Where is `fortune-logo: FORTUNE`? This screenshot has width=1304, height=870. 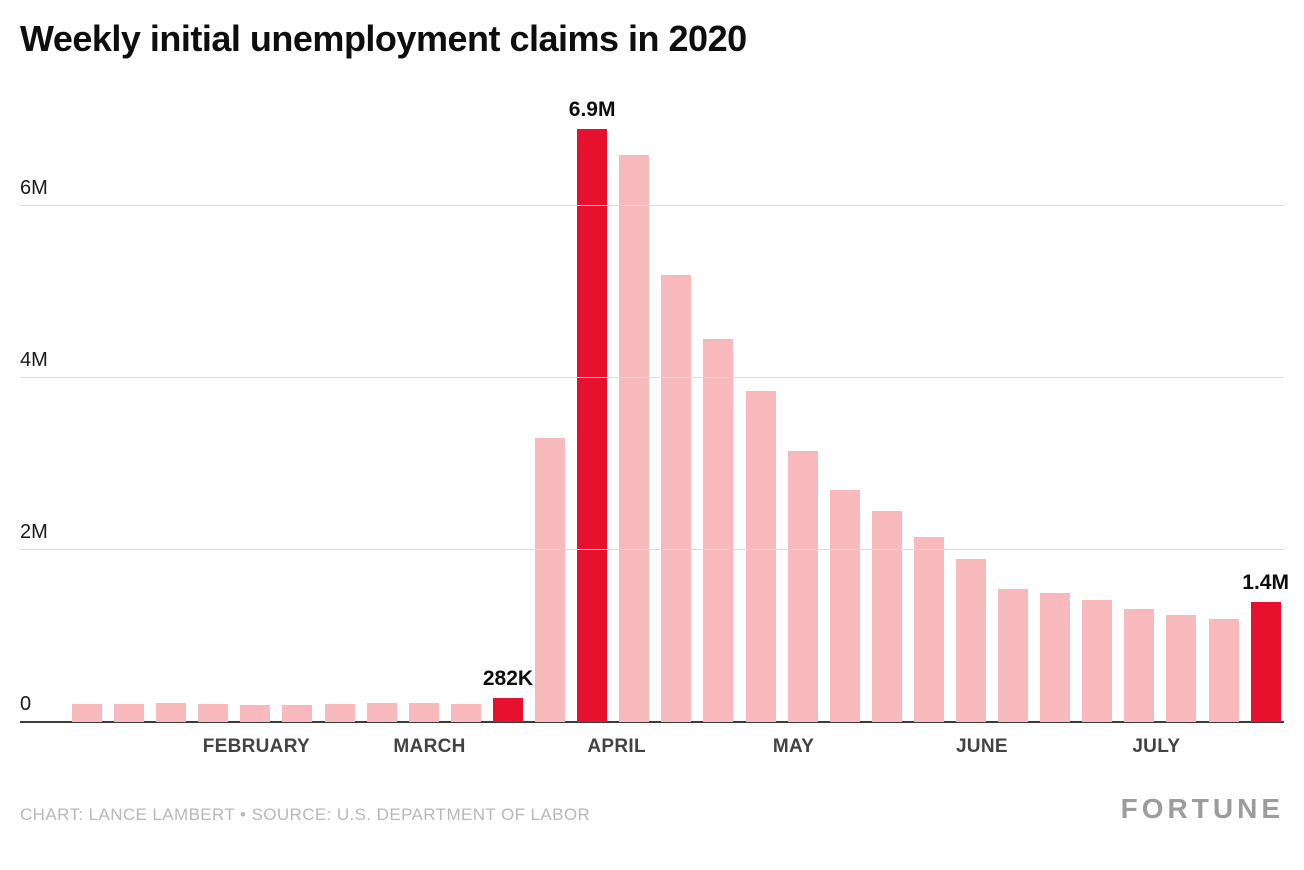 fortune-logo: FORTUNE is located at coordinates (1202, 808).